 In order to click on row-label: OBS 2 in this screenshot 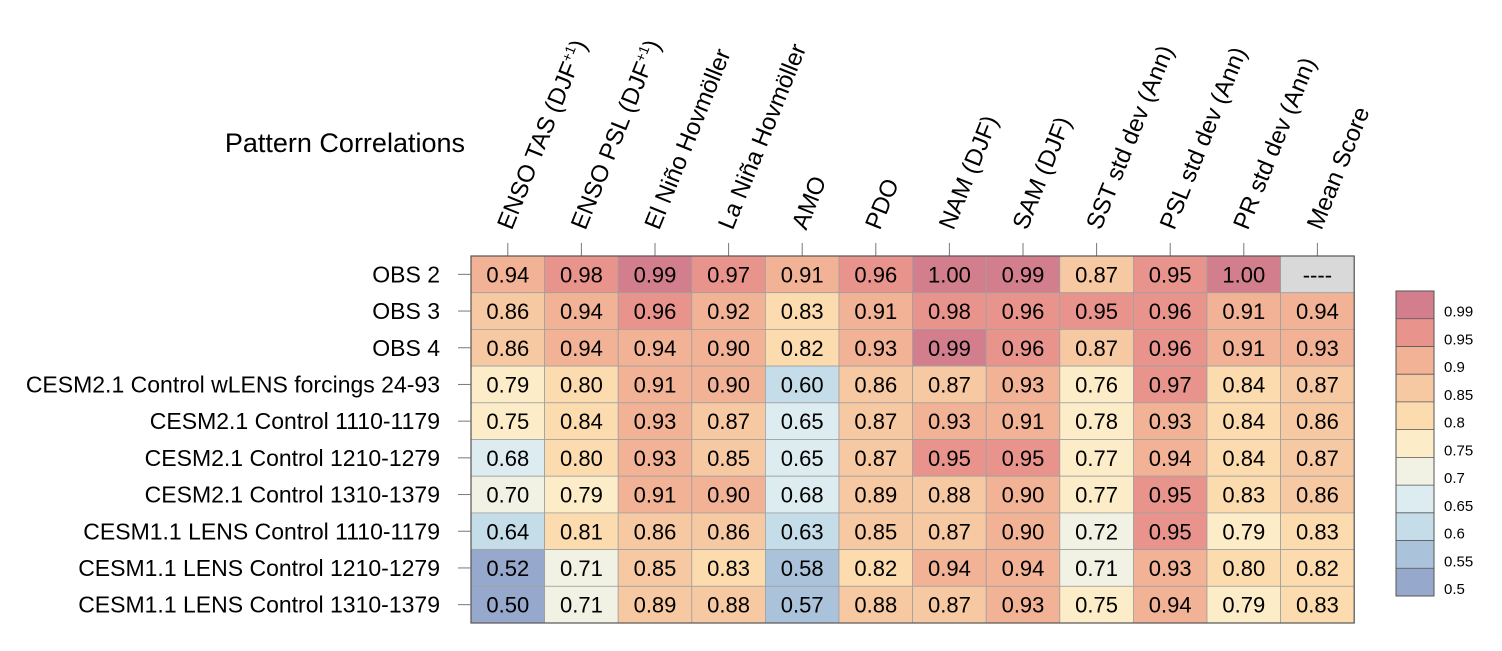, I will do `click(406, 274)`.